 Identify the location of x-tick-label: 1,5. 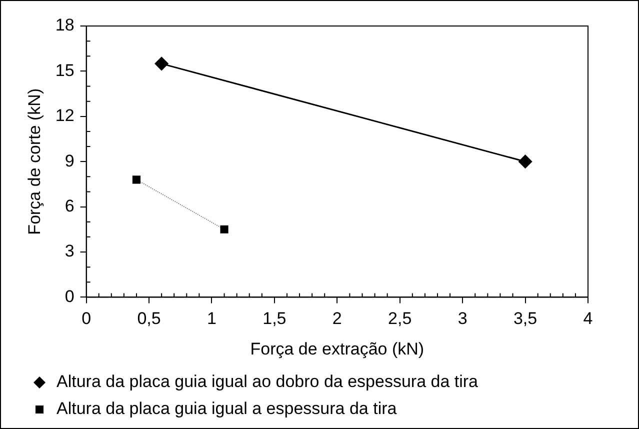
(274, 318).